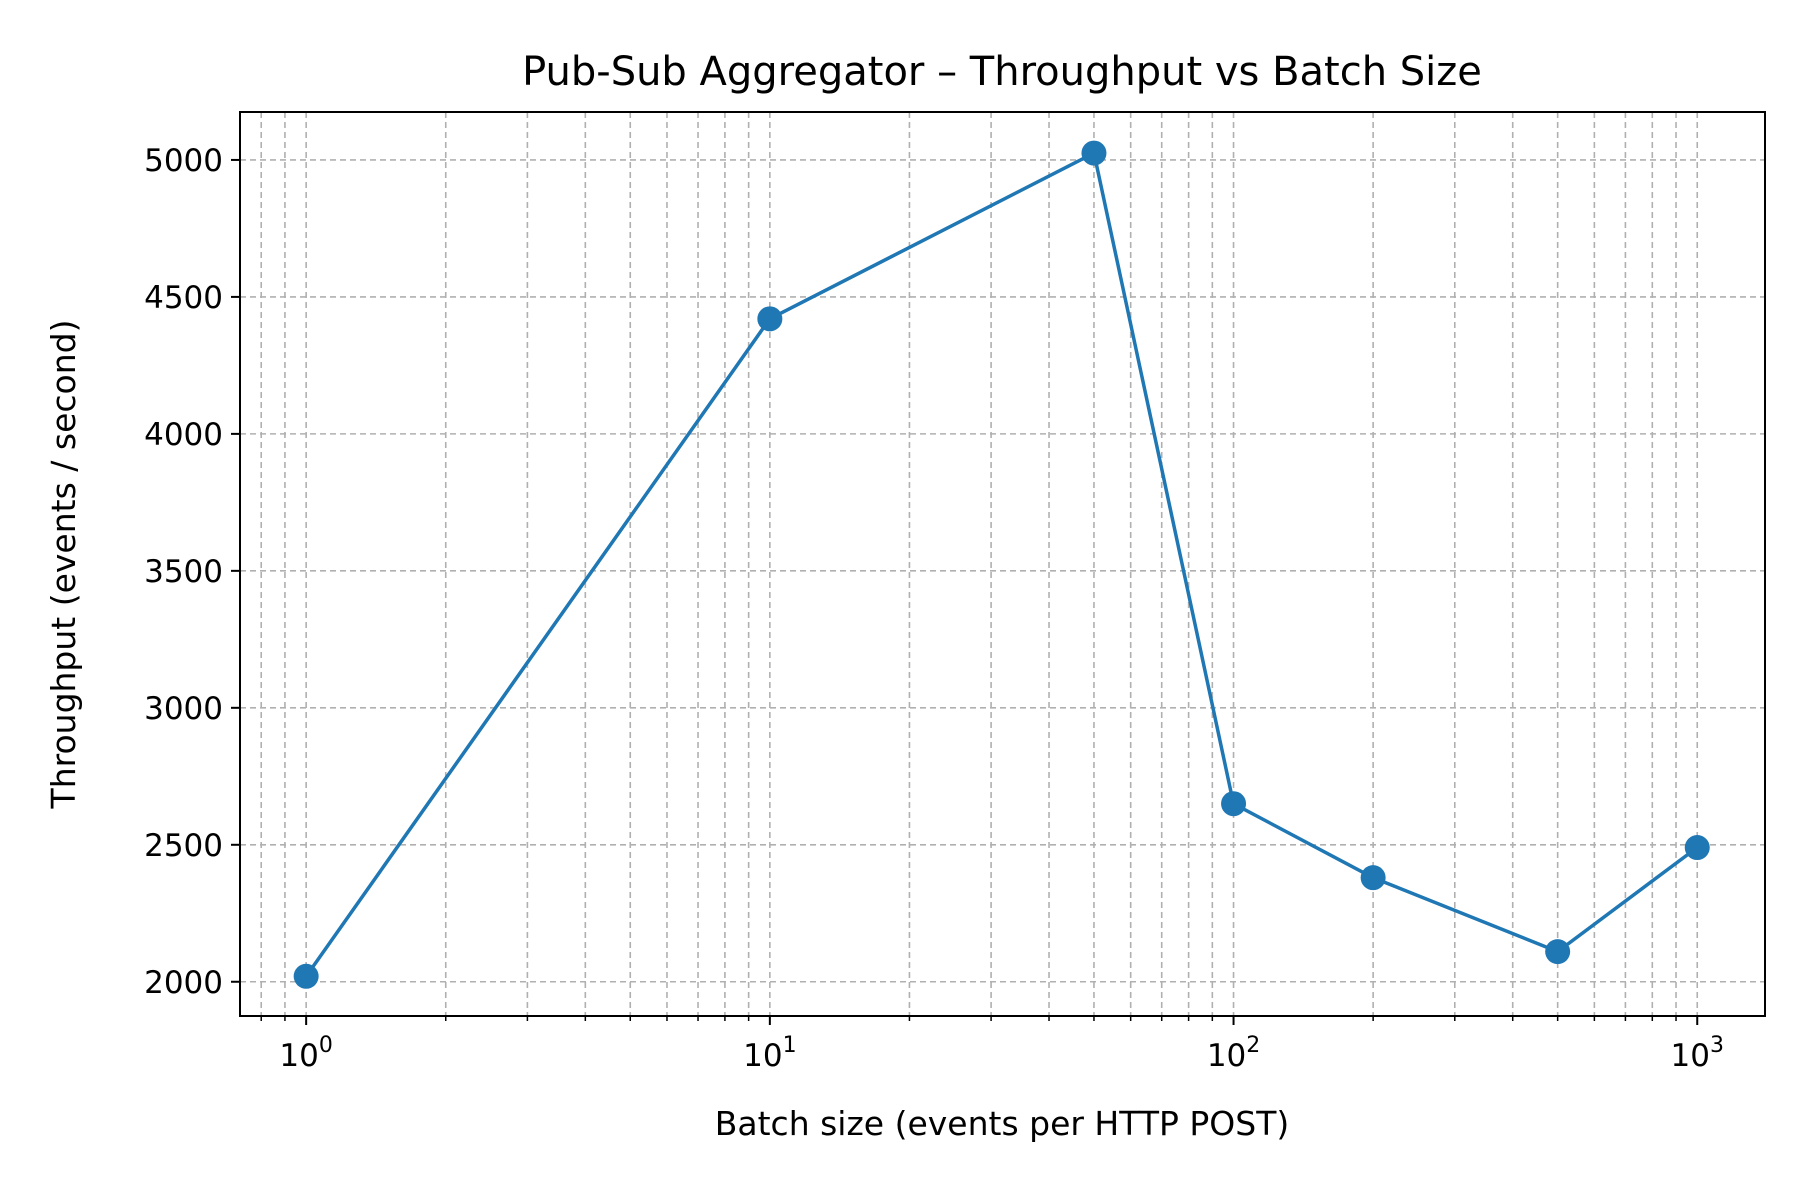 The image size is (1800, 1200). Describe the element at coordinates (183, 435) in the screenshot. I see `y-tick-label: 4000` at that location.